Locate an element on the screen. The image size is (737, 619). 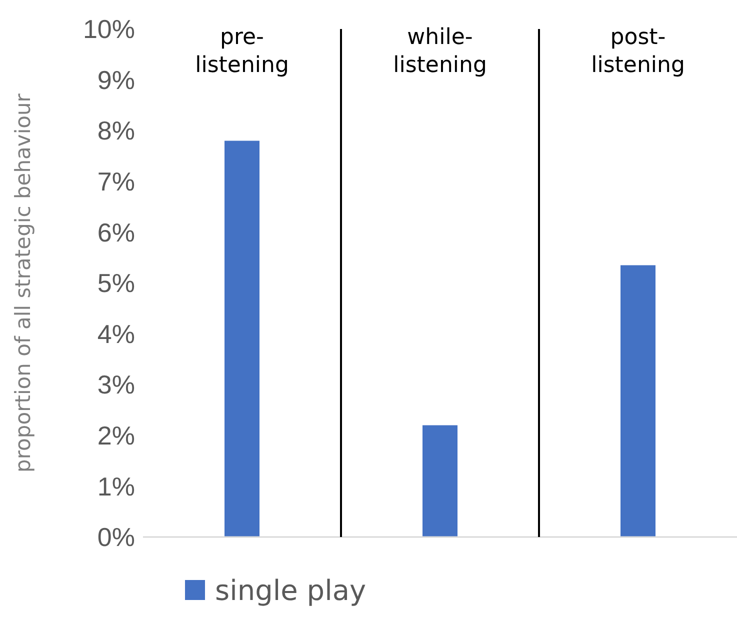
y-tick-label: 9% is located at coordinates (116, 79).